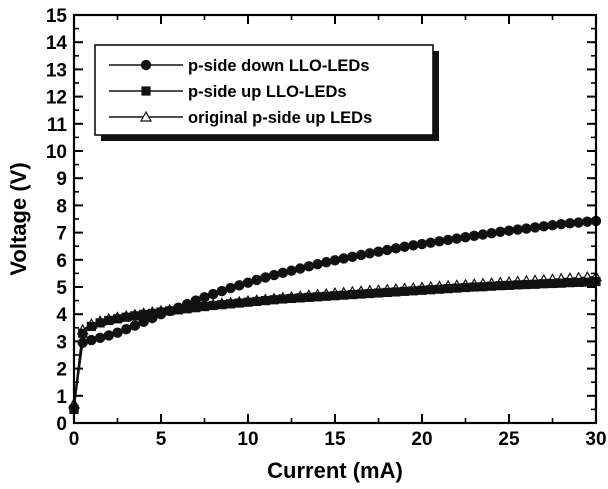 The image size is (608, 489). What do you see at coordinates (161, 439) in the screenshot?
I see `x-tick-label: 5` at bounding box center [161, 439].